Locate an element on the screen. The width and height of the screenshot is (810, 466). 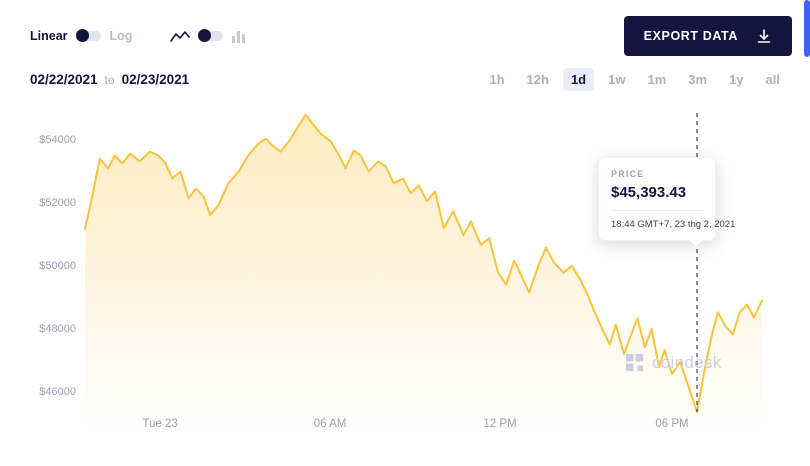
scrollbar-thumb is located at coordinates (807, 28).